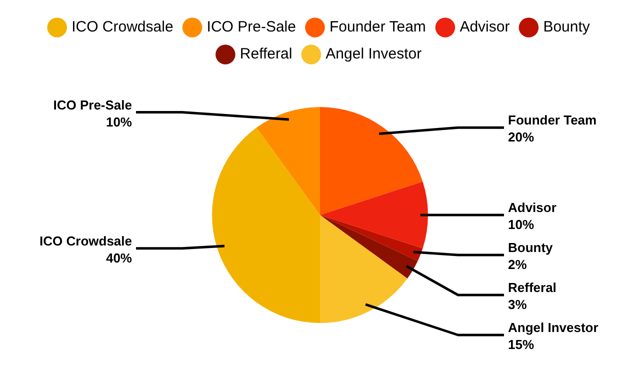 The image size is (640, 376). I want to click on slice-label: Advisor, so click(532, 207).